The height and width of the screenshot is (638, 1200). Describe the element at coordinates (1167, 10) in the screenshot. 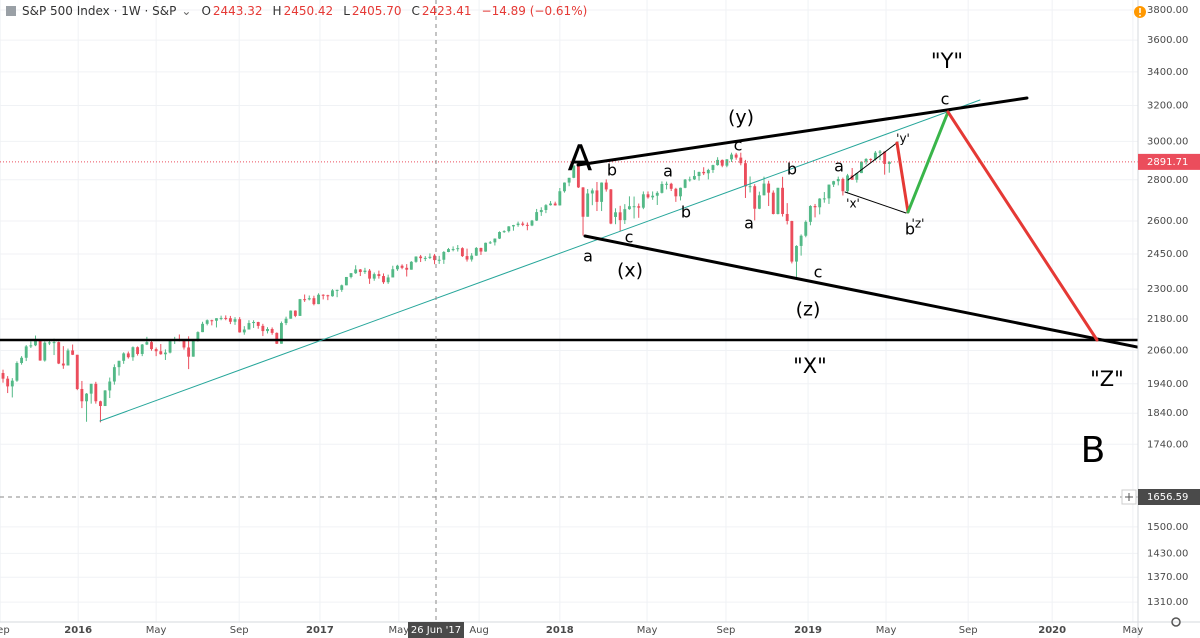

I see `y-tick-label: 3800.00` at that location.